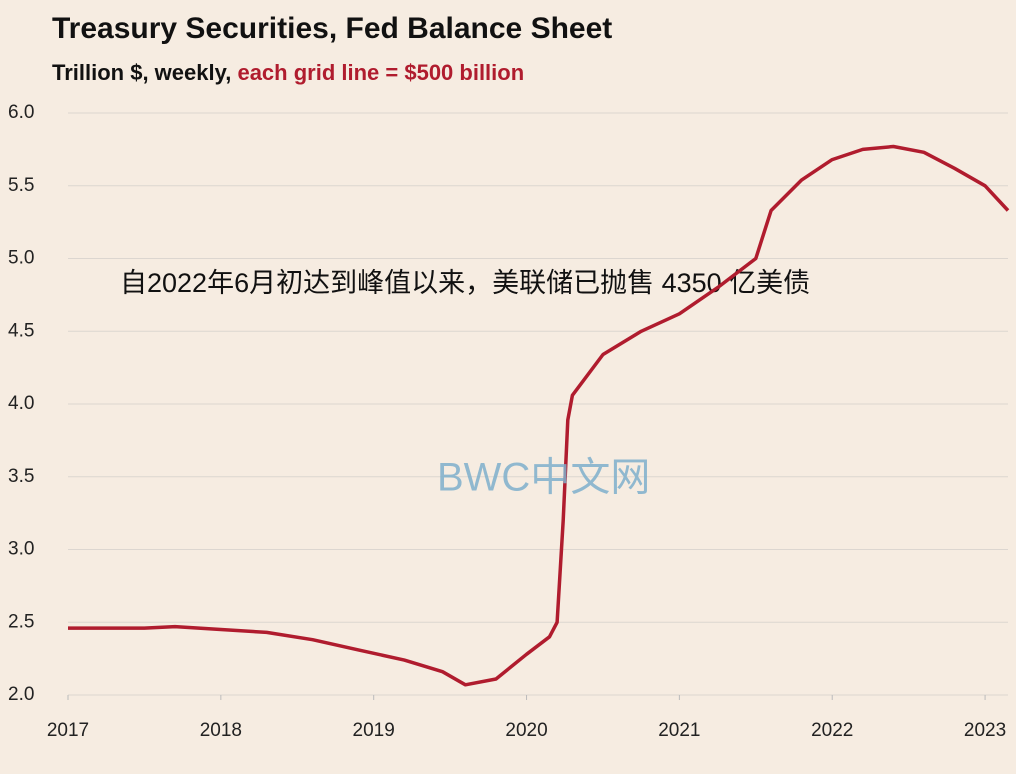  Describe the element at coordinates (526, 730) in the screenshot. I see `x-tick-label: 2020` at that location.